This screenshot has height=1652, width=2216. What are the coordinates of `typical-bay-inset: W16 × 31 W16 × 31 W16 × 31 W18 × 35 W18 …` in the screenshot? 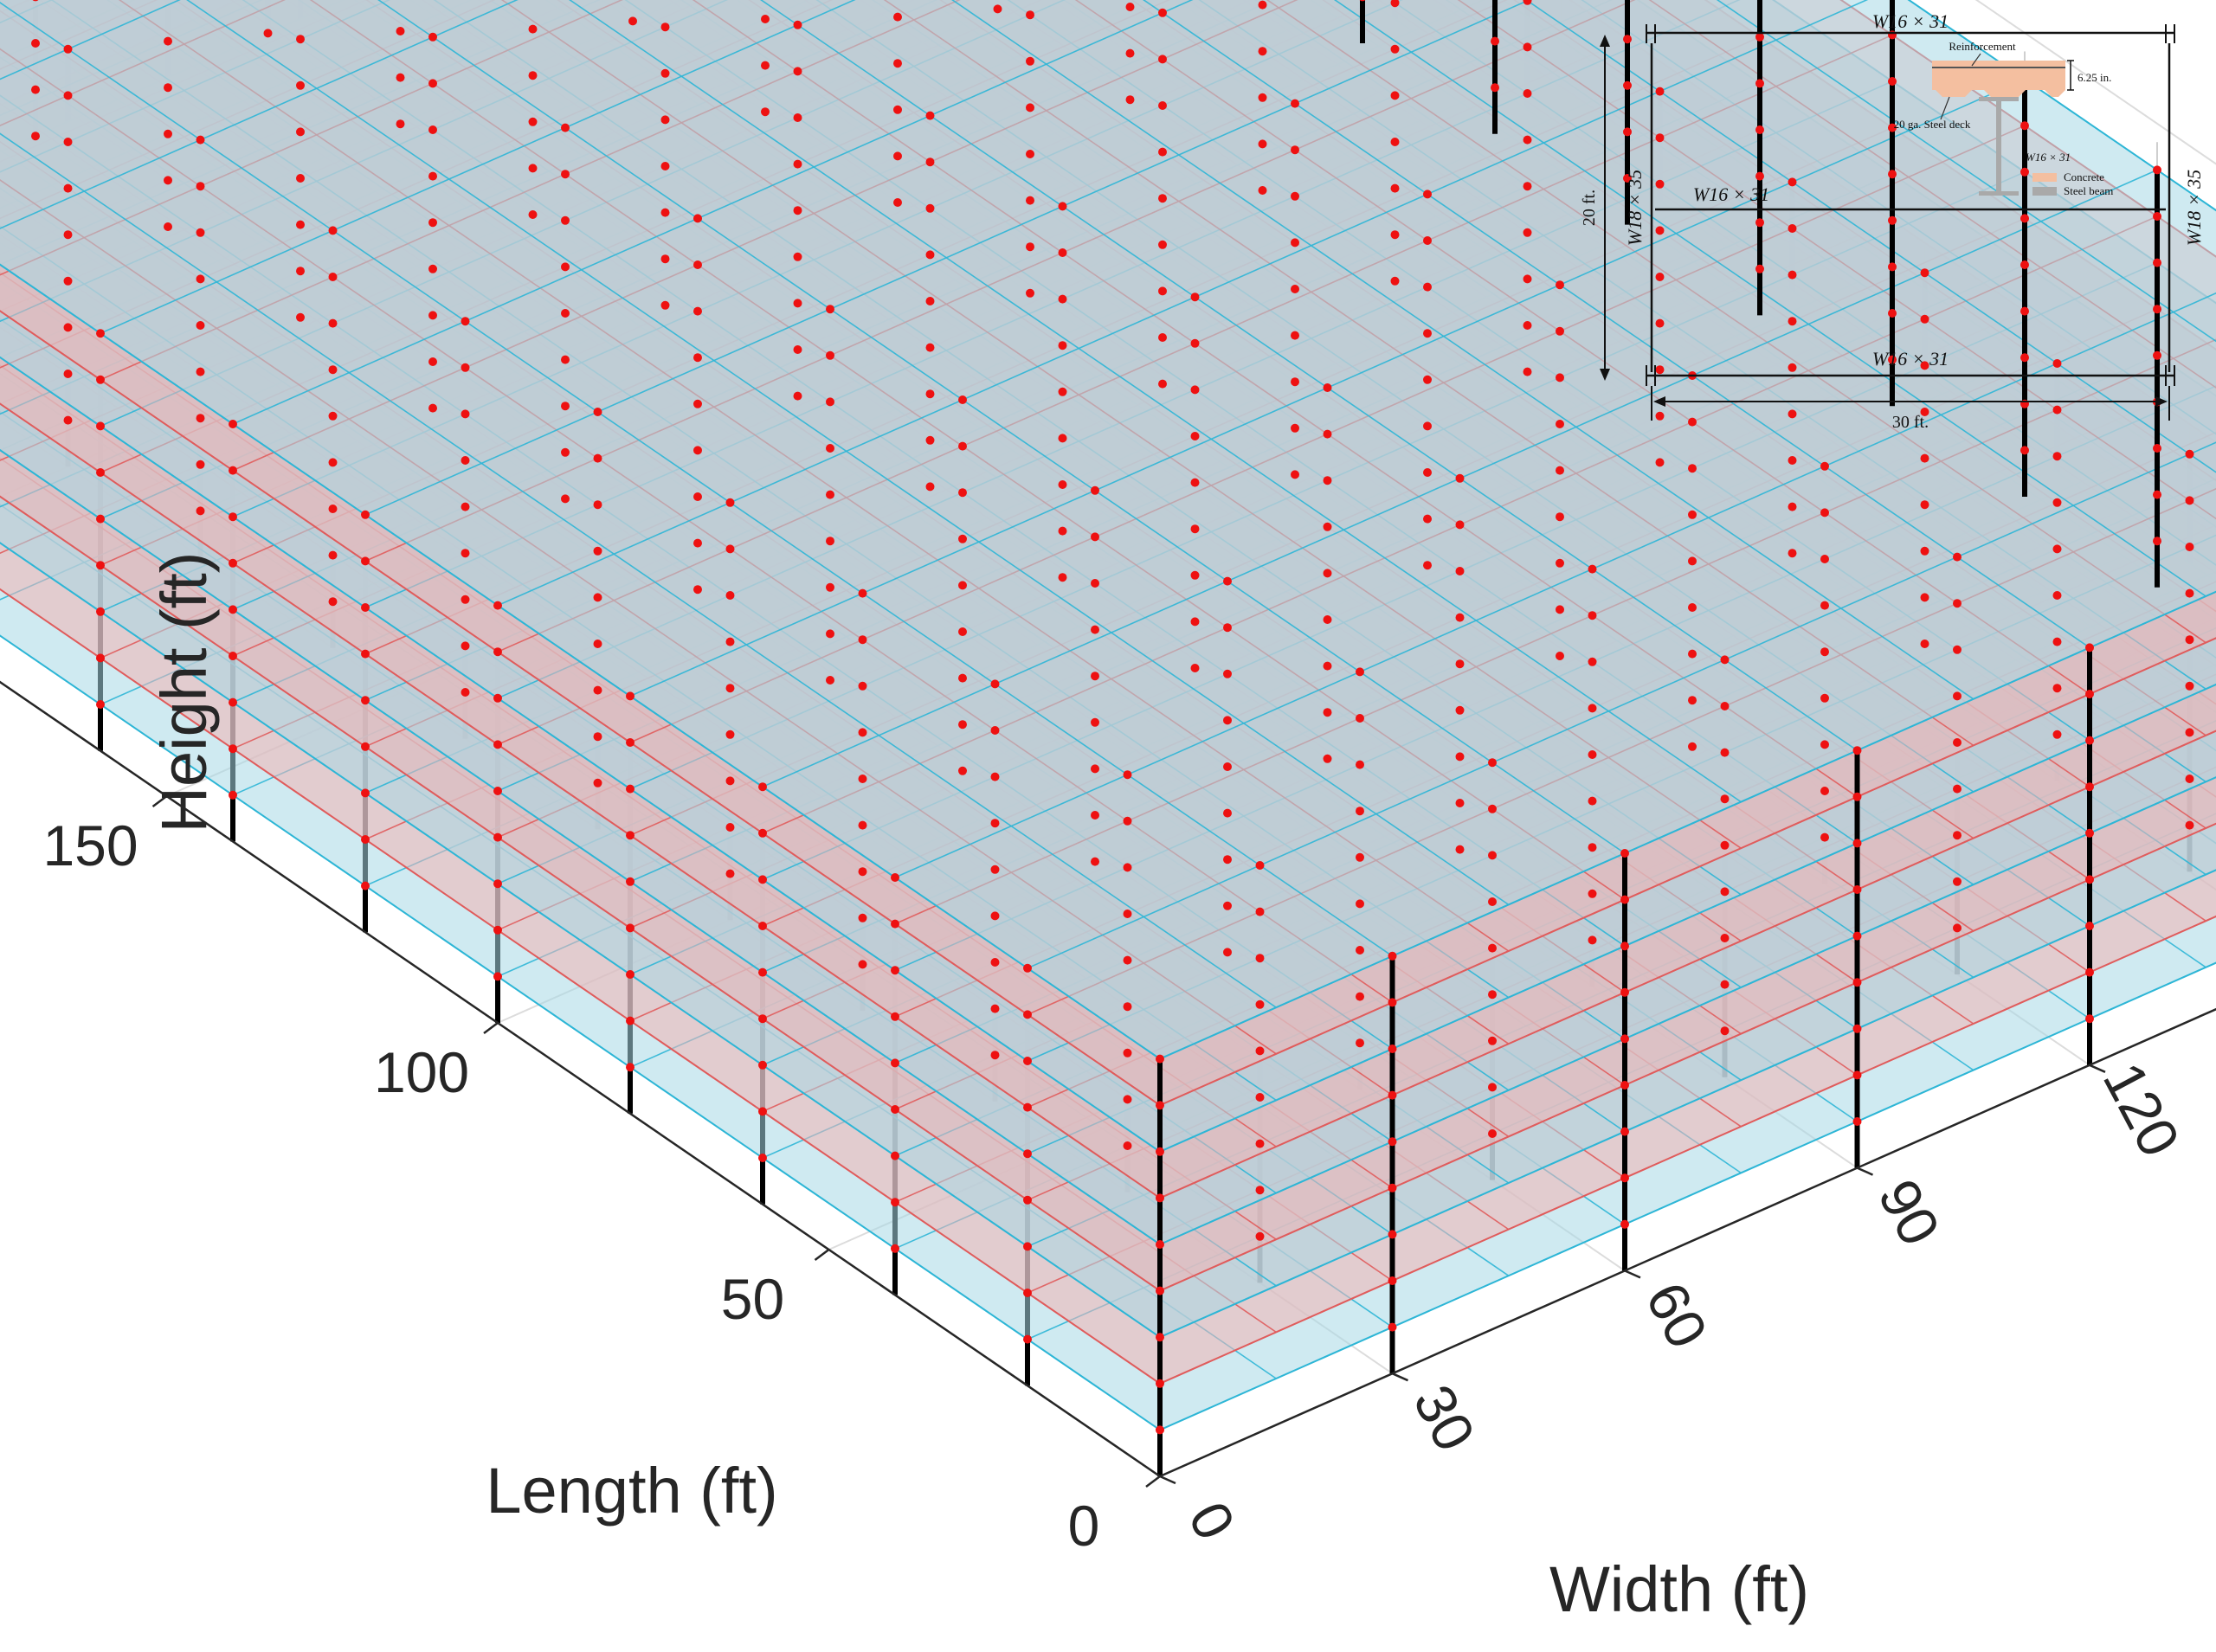 It's located at (1892, 221).